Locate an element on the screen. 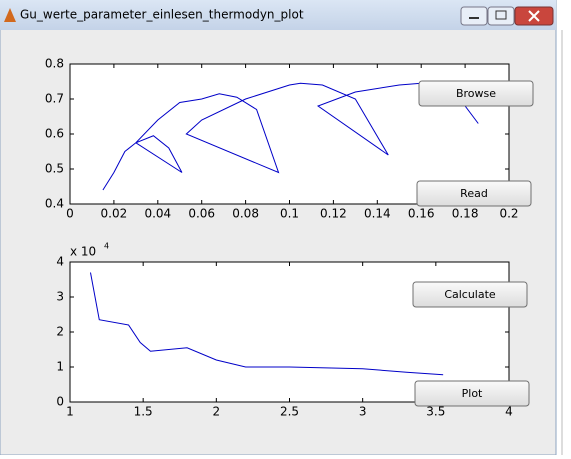 This screenshot has height=459, width=571. x-tick-label: 4 is located at coordinates (509, 412).